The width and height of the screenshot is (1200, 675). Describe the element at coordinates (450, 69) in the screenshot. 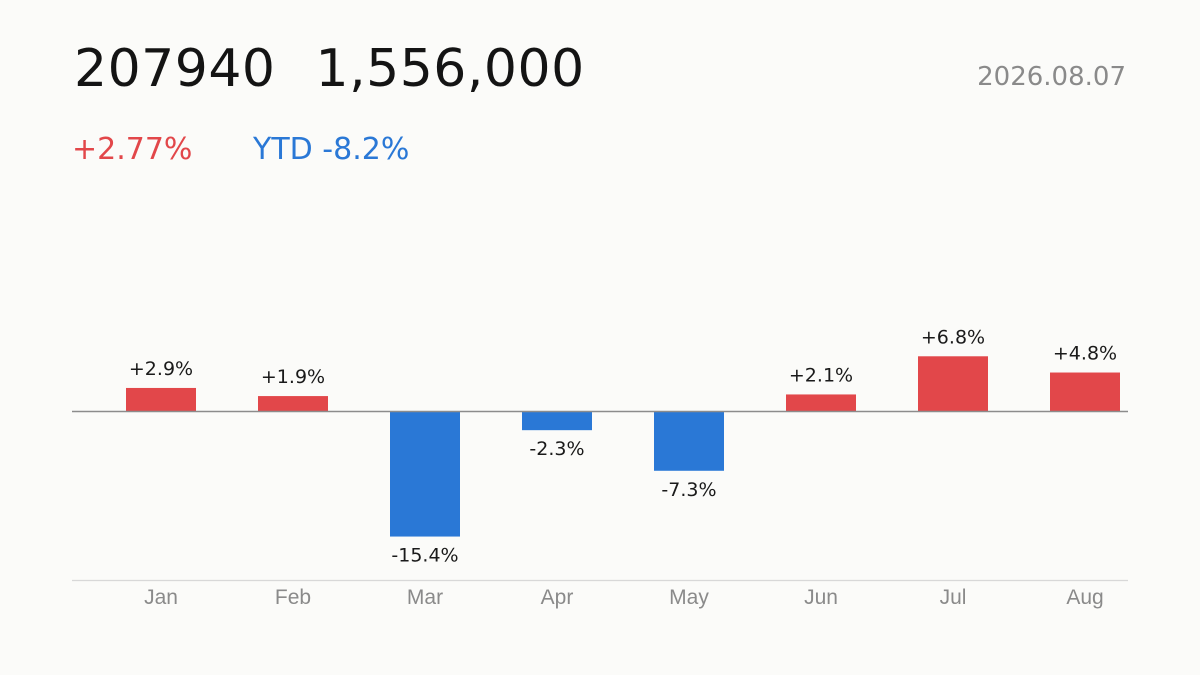

I see `stock-price: 1,556,000` at that location.